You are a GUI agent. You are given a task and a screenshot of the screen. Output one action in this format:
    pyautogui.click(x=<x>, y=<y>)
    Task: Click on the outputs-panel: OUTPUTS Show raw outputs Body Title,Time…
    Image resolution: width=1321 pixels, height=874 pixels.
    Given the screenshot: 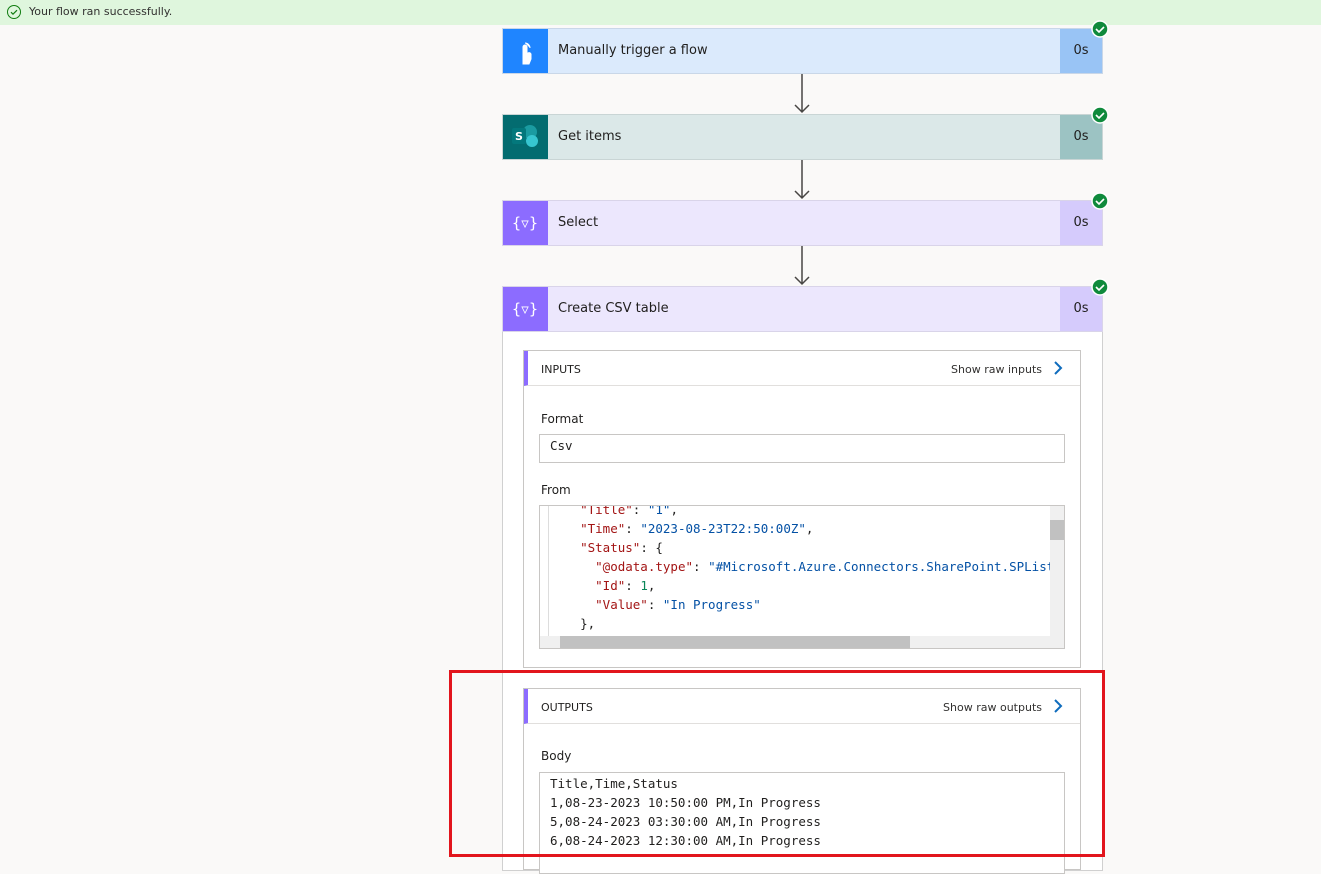 What is the action you would take?
    pyautogui.click(x=802, y=781)
    